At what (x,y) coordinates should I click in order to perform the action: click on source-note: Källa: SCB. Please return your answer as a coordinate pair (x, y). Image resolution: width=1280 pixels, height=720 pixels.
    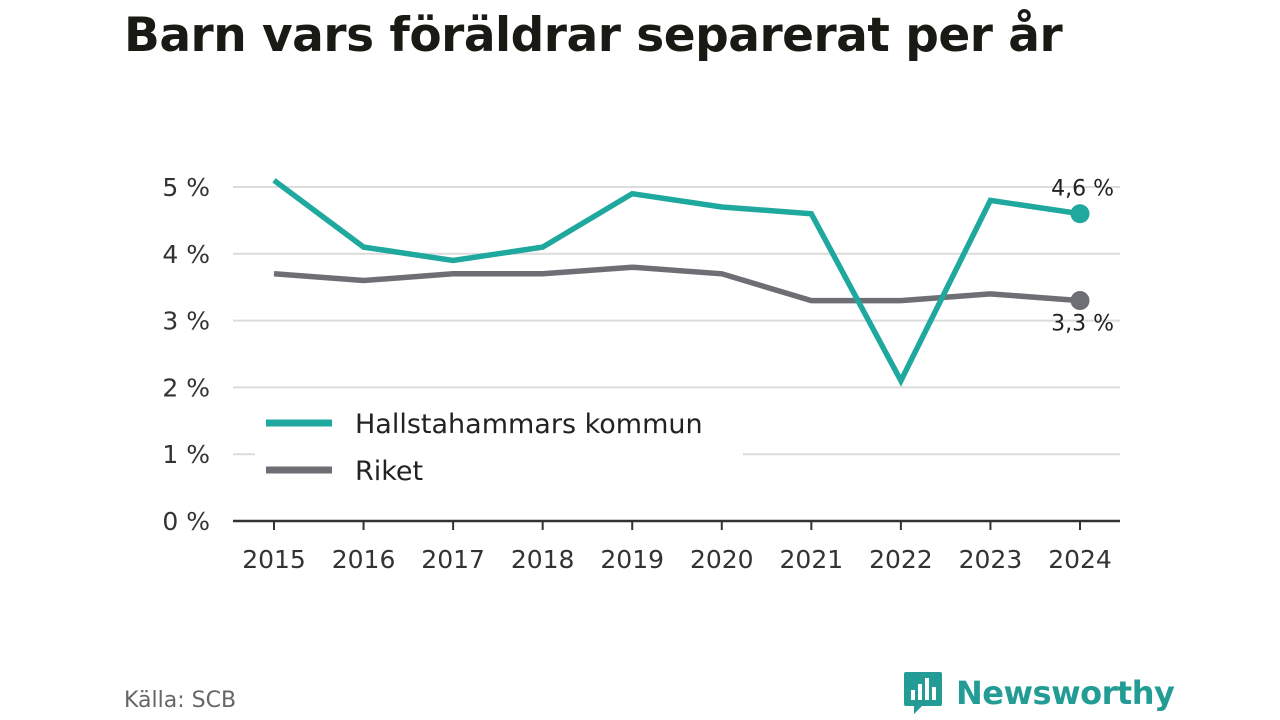
    Looking at the image, I should click on (180, 700).